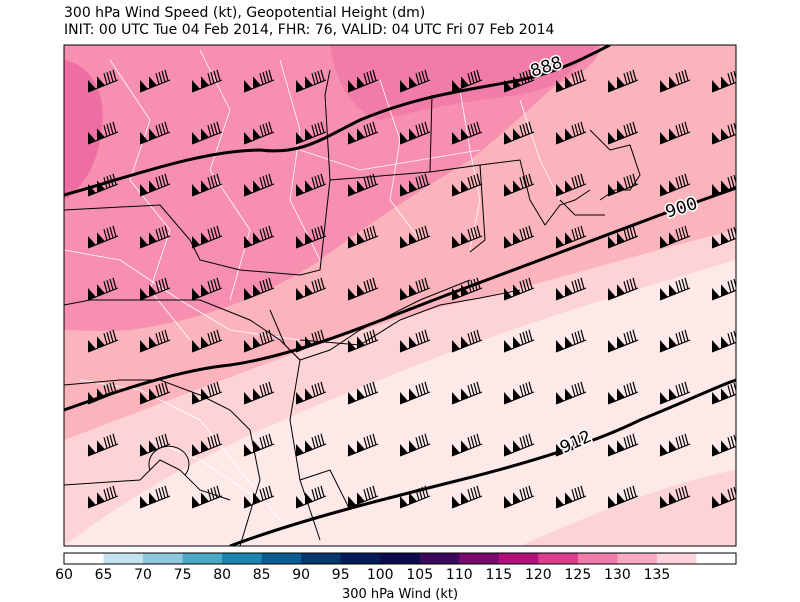  What do you see at coordinates (459, 575) in the screenshot?
I see `colorbar-tick-label: 110` at bounding box center [459, 575].